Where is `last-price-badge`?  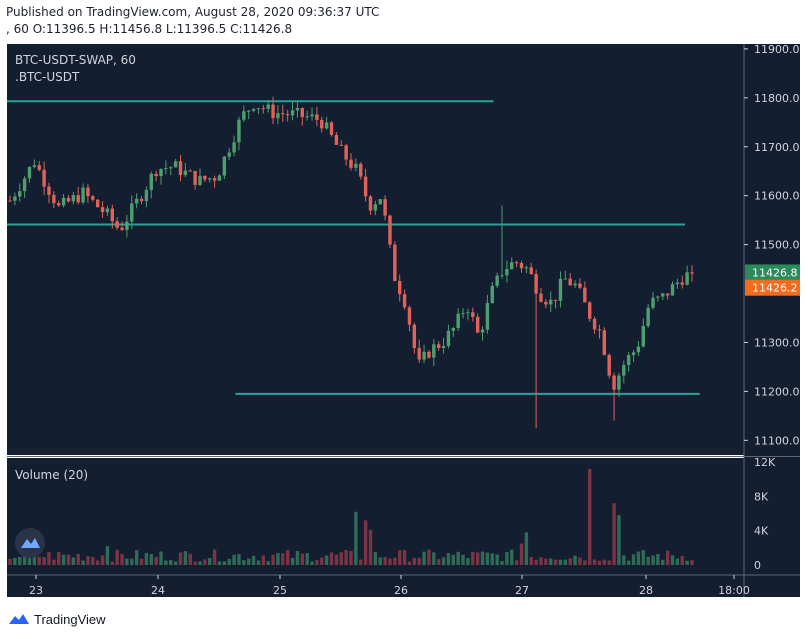 last-price-badge is located at coordinates (772, 272).